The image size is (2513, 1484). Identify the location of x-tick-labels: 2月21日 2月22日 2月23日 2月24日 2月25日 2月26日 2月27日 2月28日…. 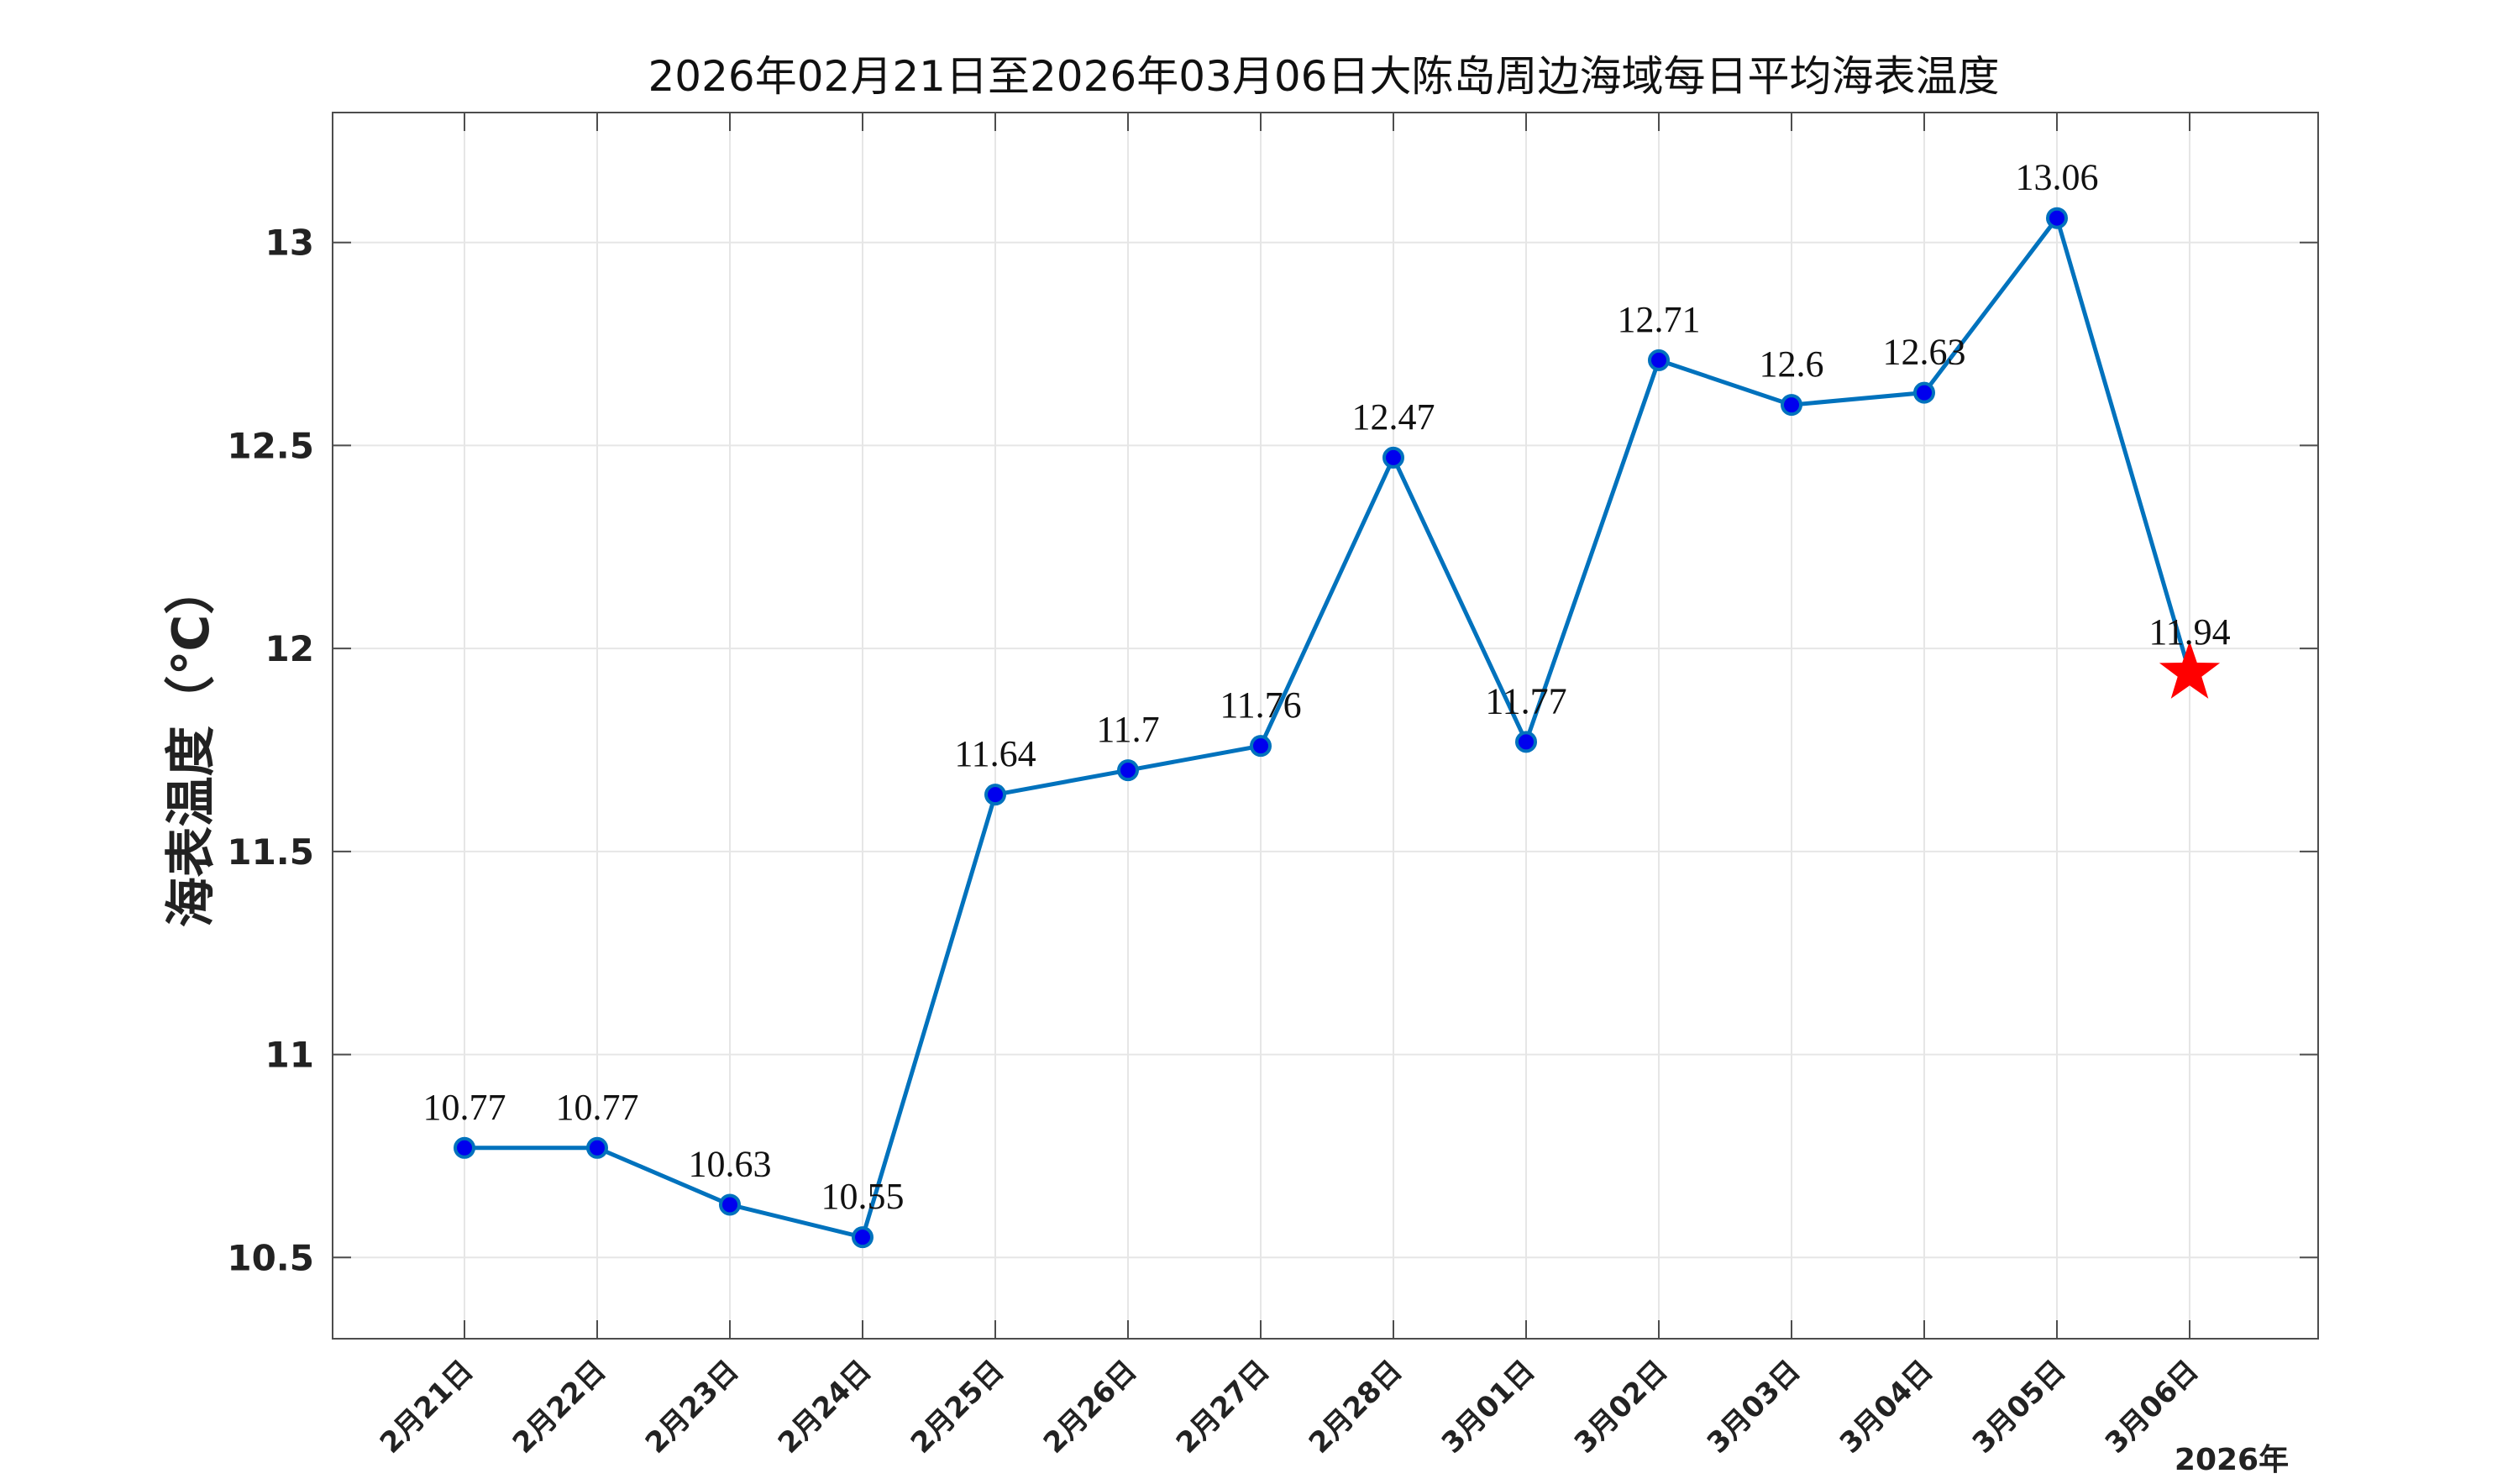
(1290, 1407).